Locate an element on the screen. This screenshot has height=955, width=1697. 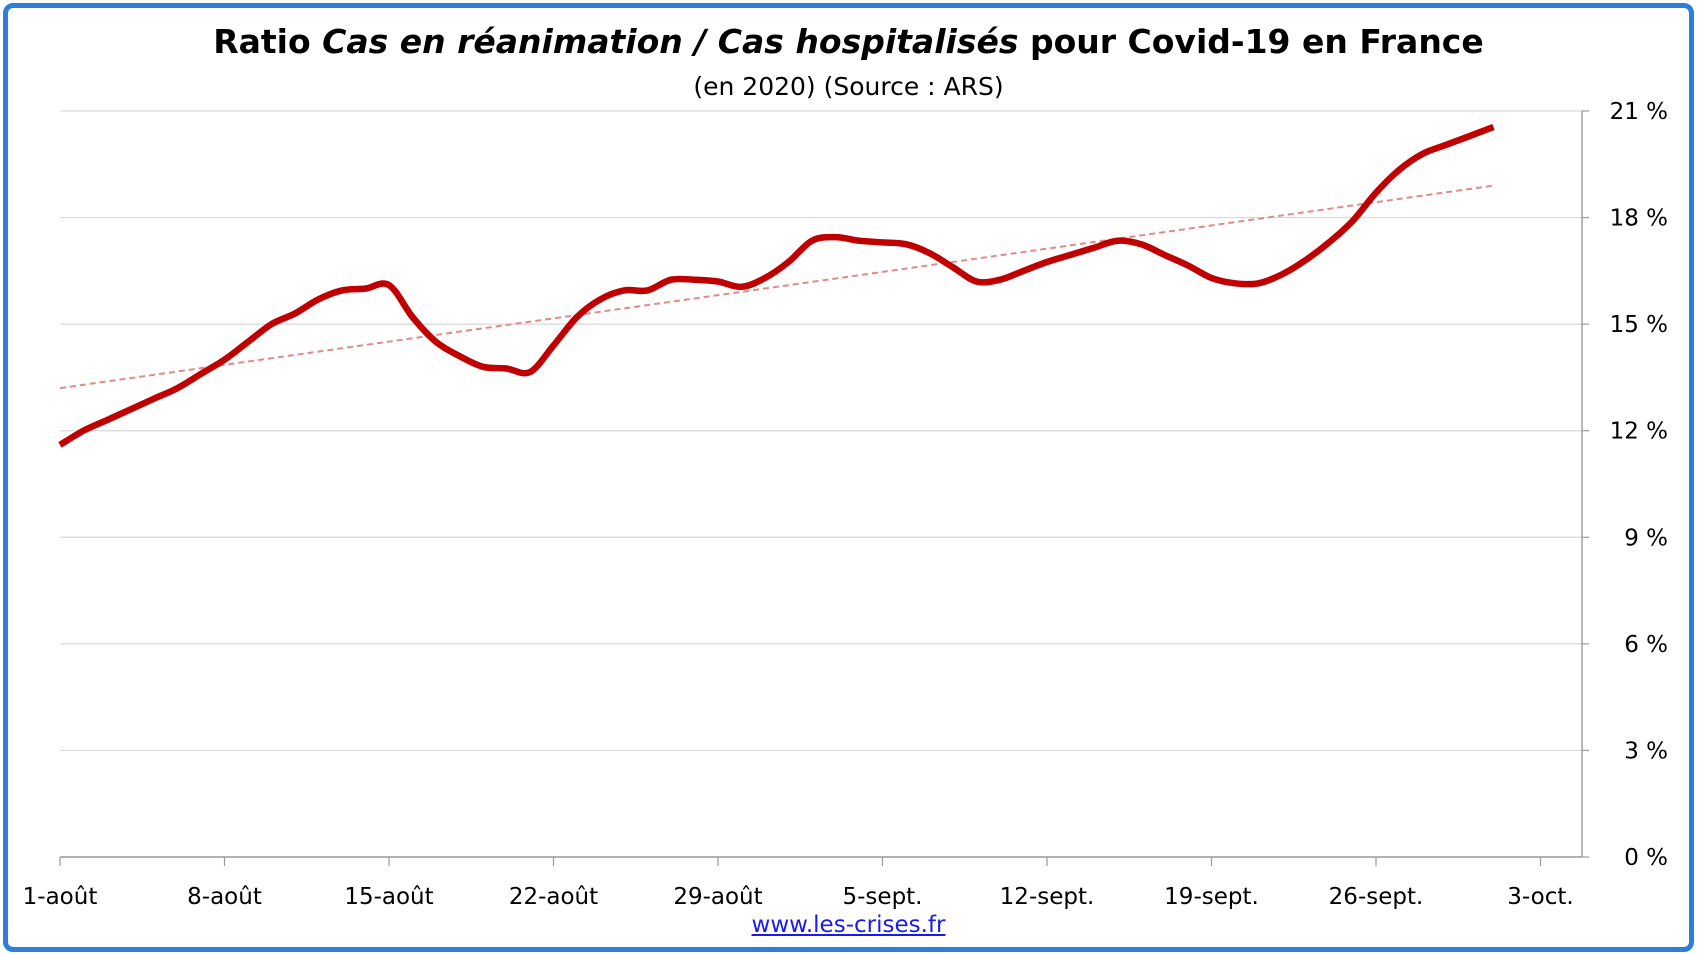
y-tick-label: 21 % is located at coordinates (1639, 112).